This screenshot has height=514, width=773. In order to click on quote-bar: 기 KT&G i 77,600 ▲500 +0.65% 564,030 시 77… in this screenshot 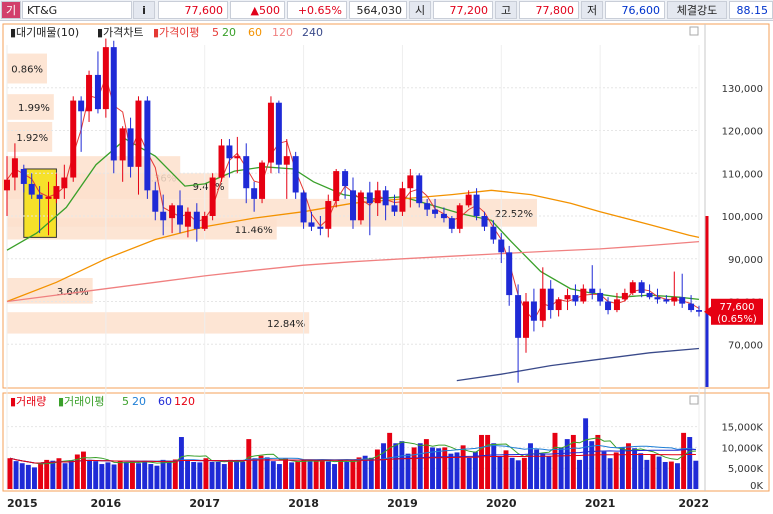, I will do `click(386, 10)`.